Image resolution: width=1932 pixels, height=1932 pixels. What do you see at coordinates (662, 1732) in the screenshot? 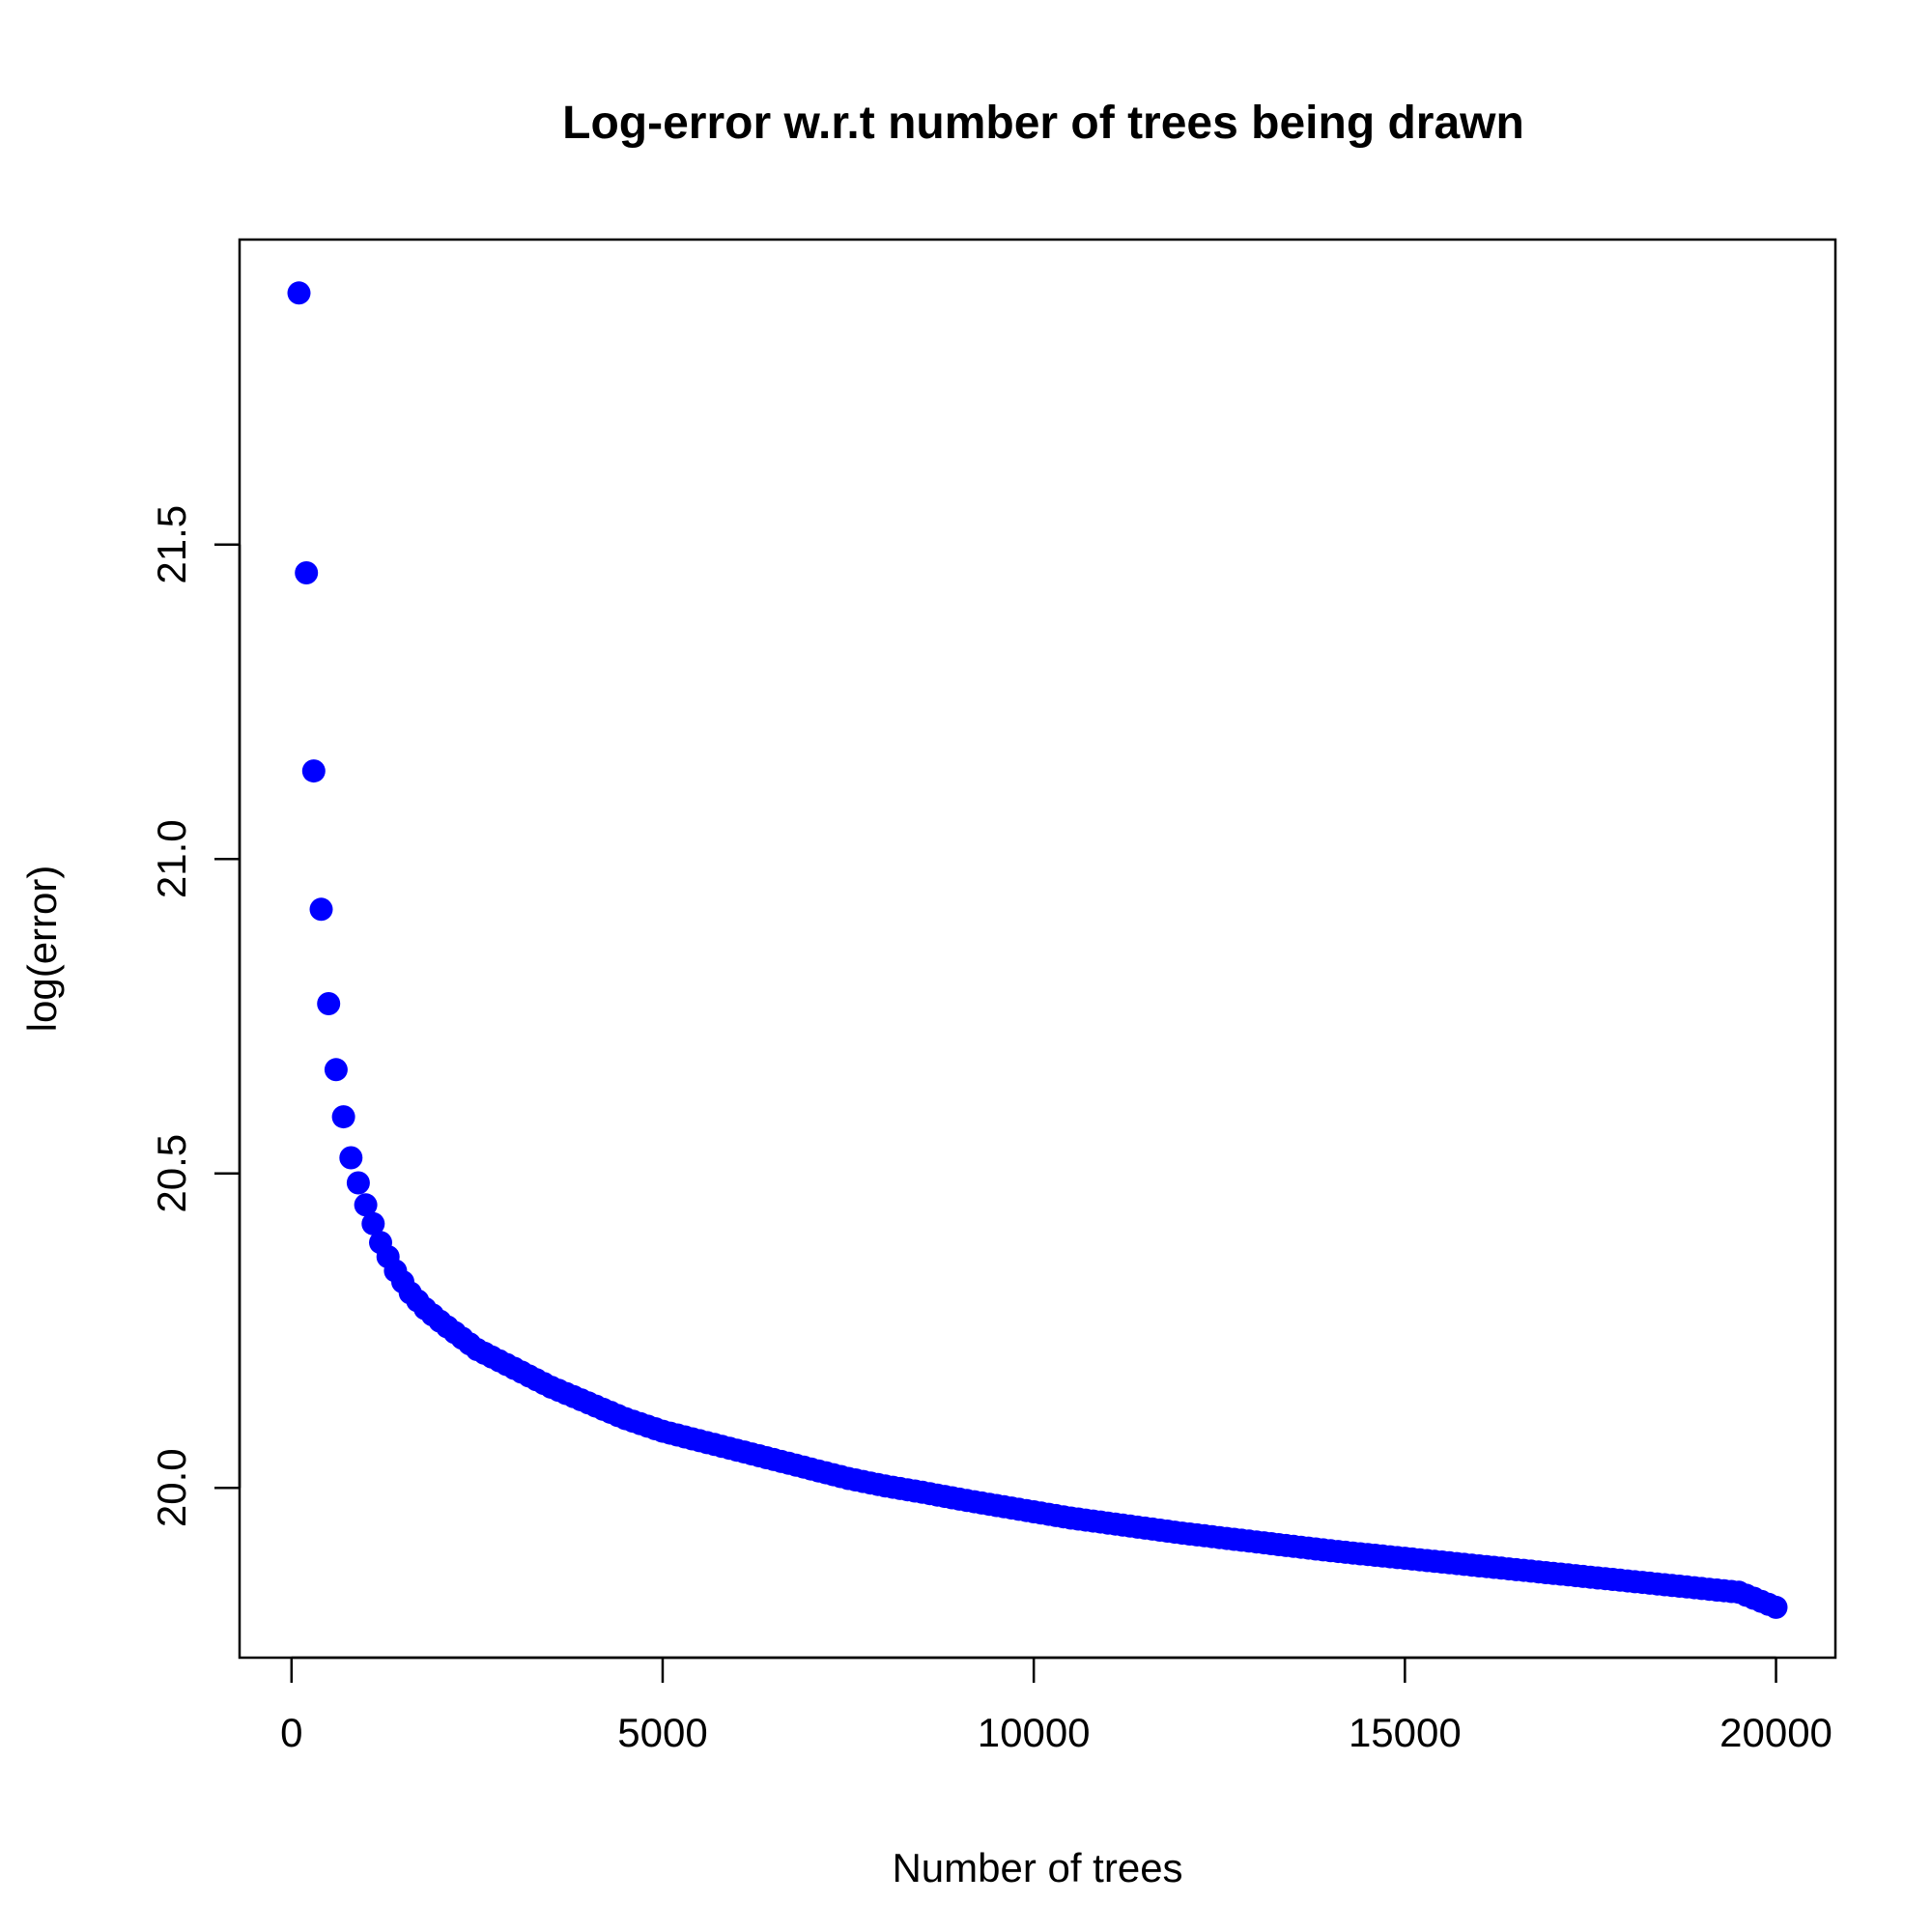
I see `x-tick-label: 5000` at bounding box center [662, 1732].